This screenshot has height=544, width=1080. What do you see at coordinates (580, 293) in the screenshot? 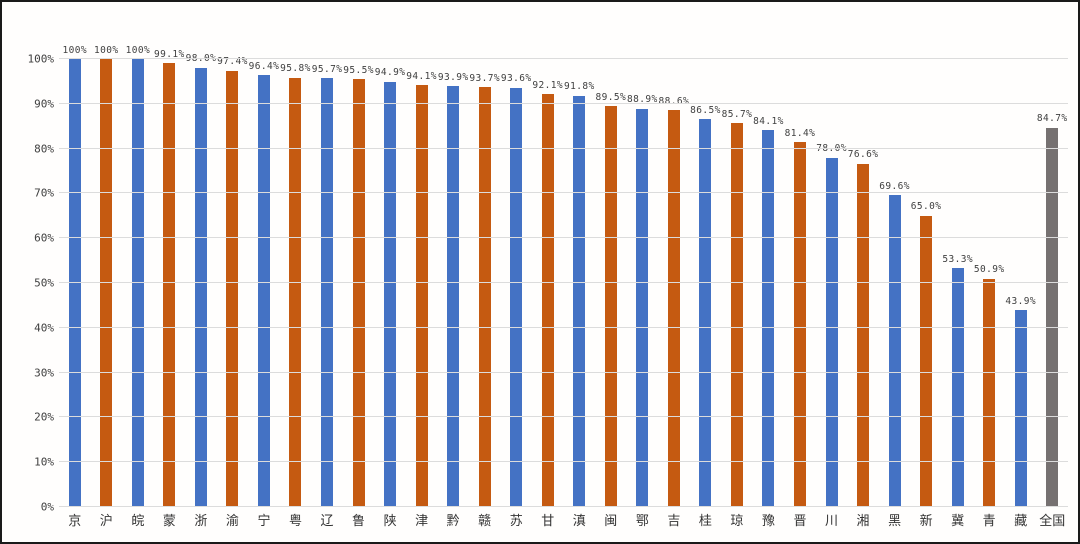
I see `bar-slot: 91.8% 滇` at bounding box center [580, 293].